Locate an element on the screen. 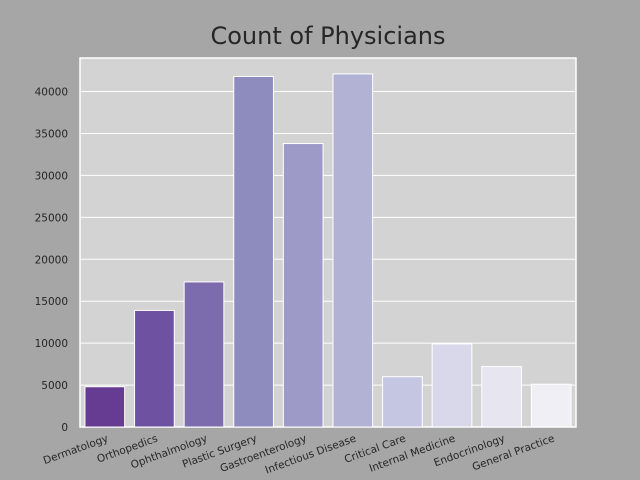 Image resolution: width=640 pixels, height=480 pixels. bar-general-practice is located at coordinates (551, 405).